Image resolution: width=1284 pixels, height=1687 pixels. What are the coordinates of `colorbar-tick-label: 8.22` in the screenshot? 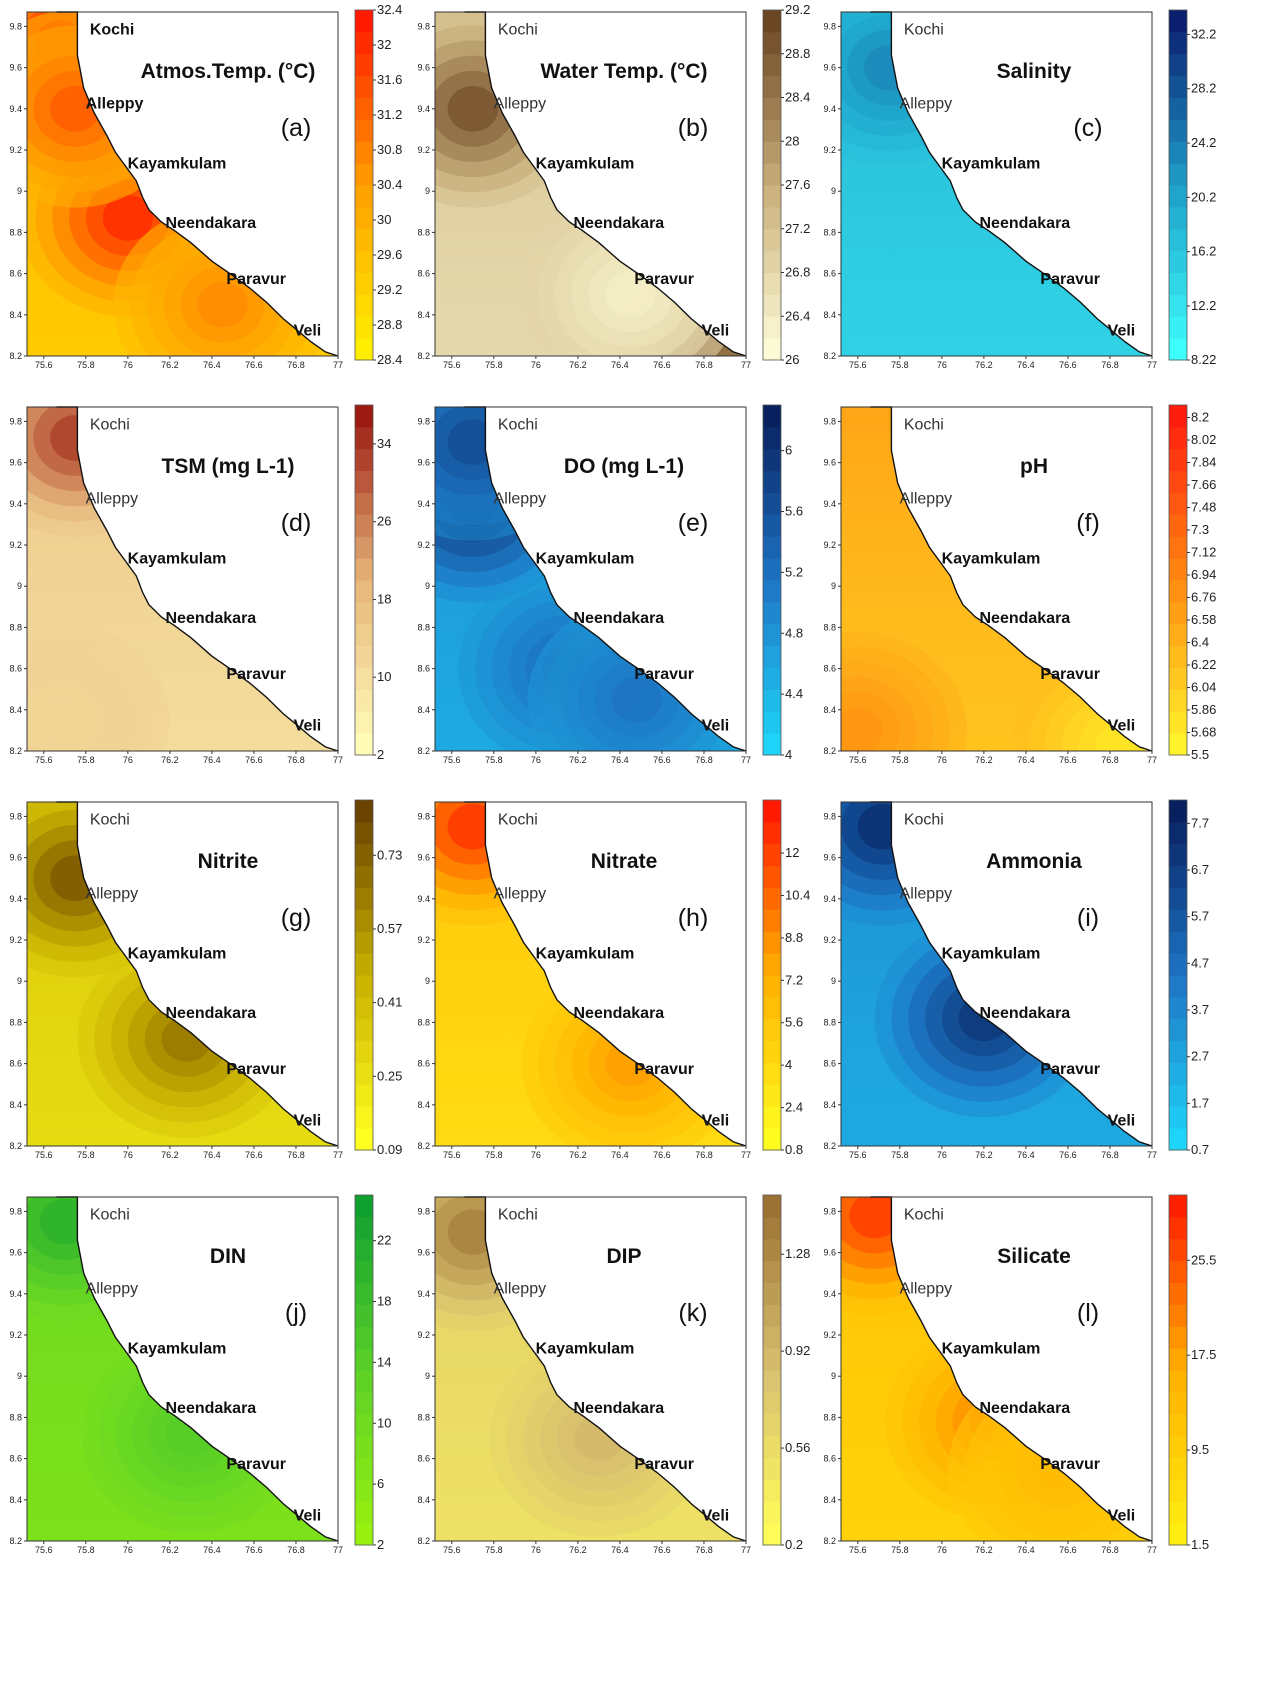 It's located at (1203, 359).